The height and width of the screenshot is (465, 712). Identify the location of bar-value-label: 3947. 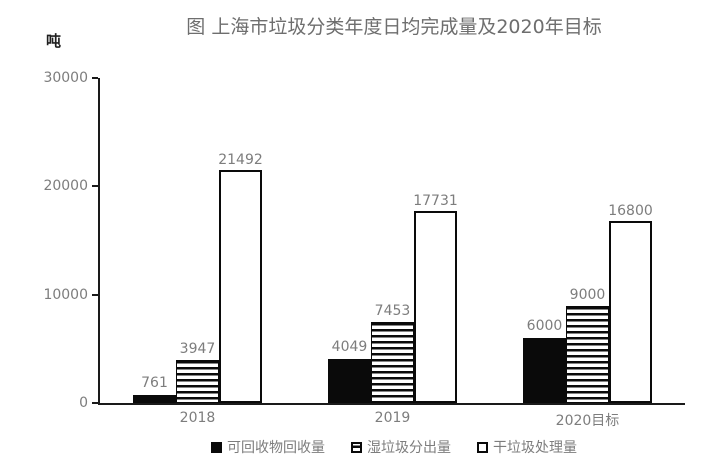
(197, 349).